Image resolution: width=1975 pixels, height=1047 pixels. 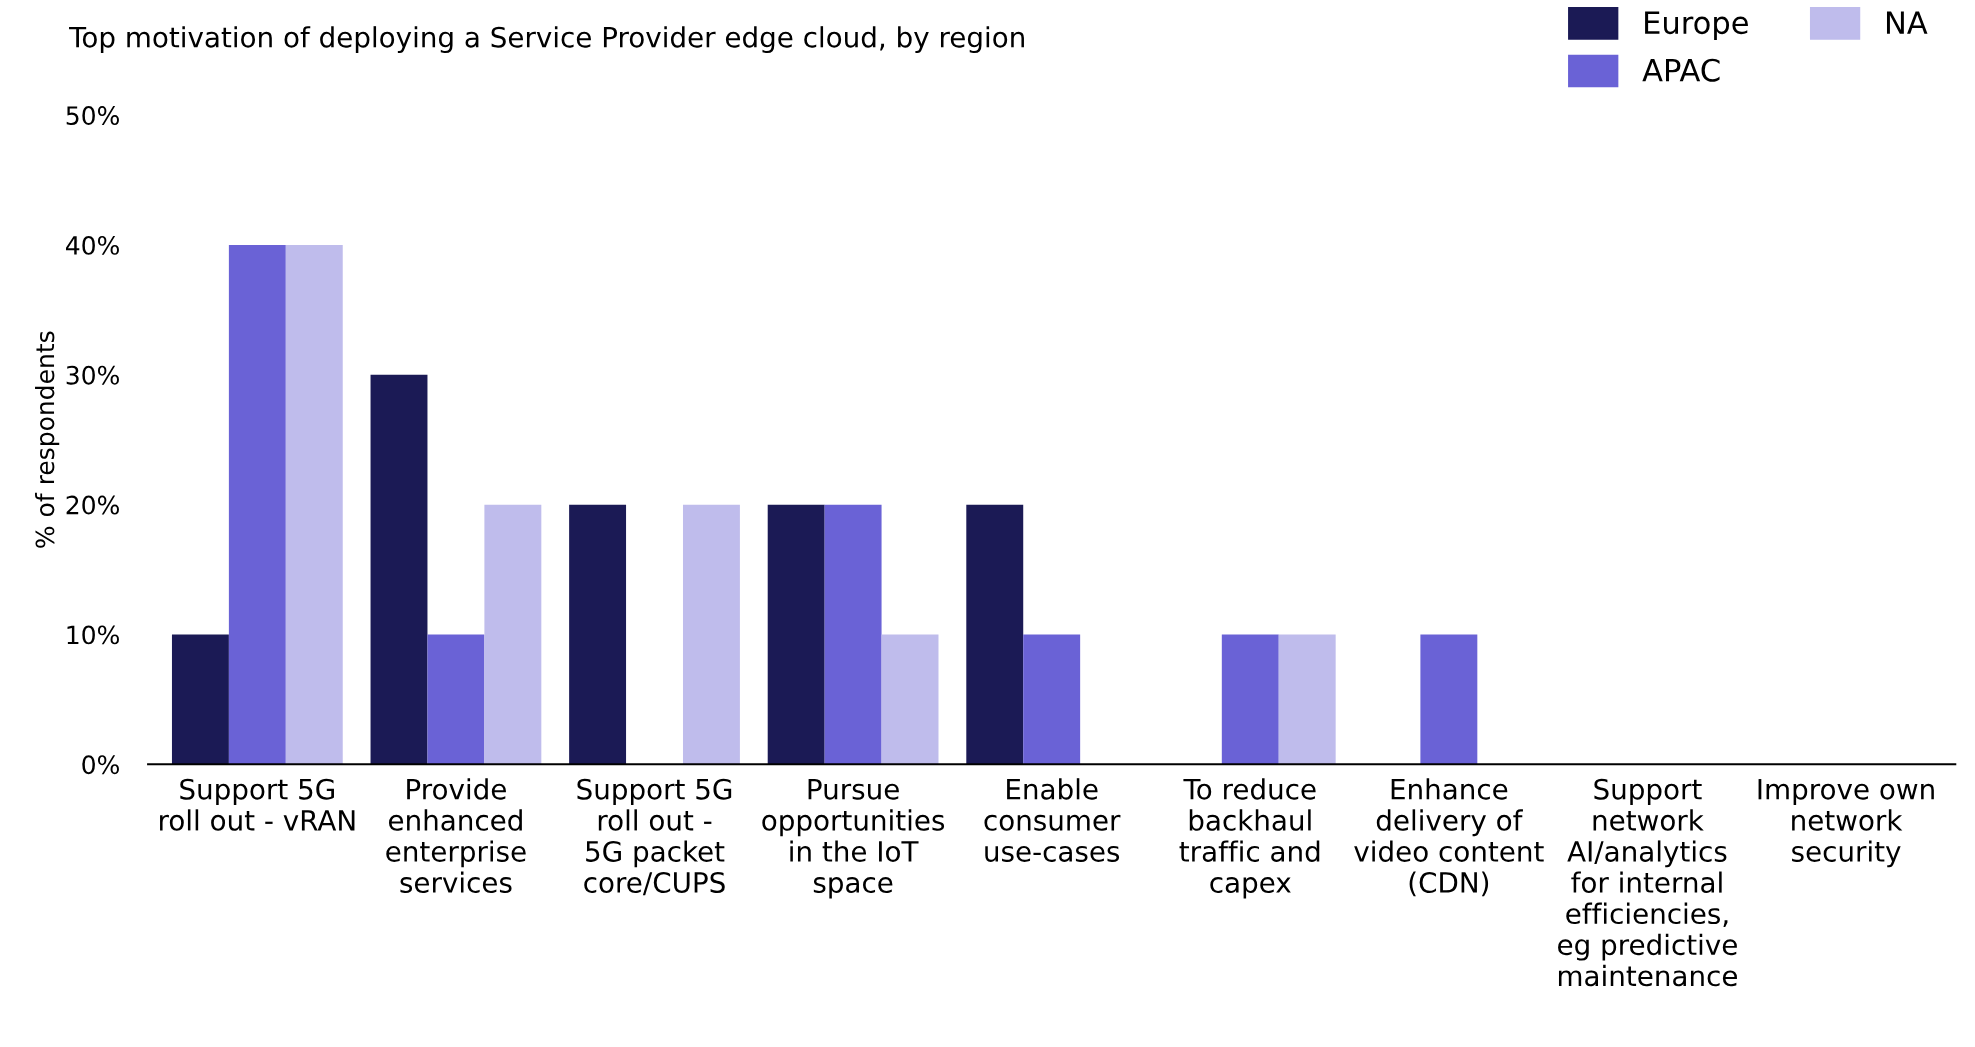 I want to click on legend-label: Europe, so click(x=1696, y=26).